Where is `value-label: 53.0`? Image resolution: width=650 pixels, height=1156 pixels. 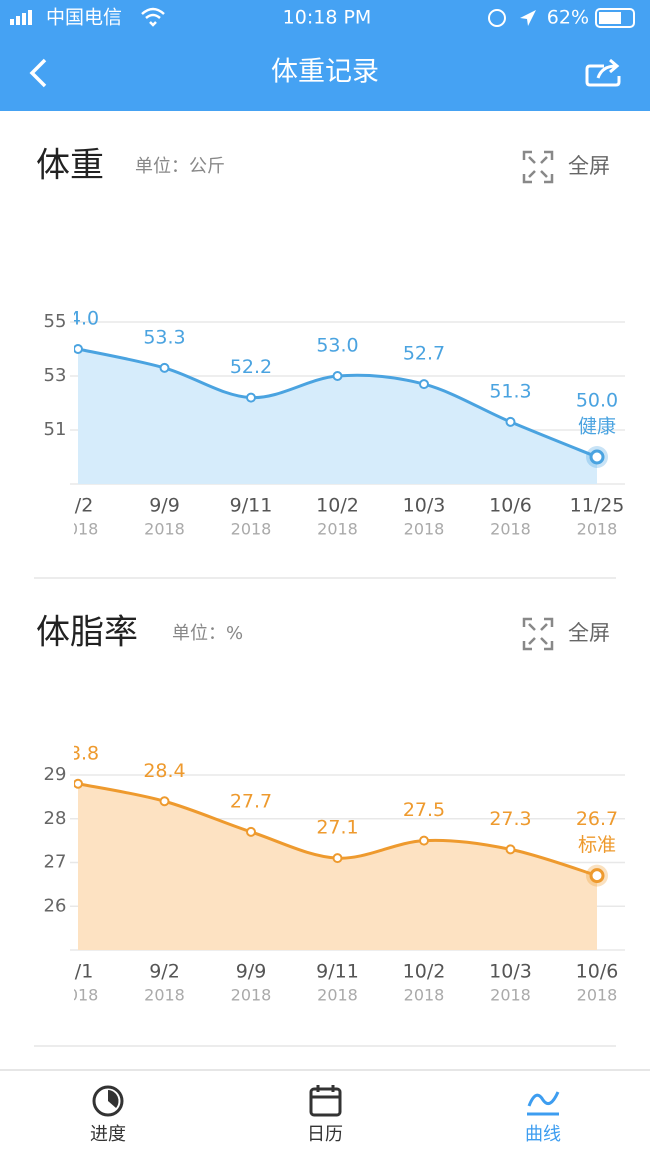 value-label: 53.0 is located at coordinates (337, 346).